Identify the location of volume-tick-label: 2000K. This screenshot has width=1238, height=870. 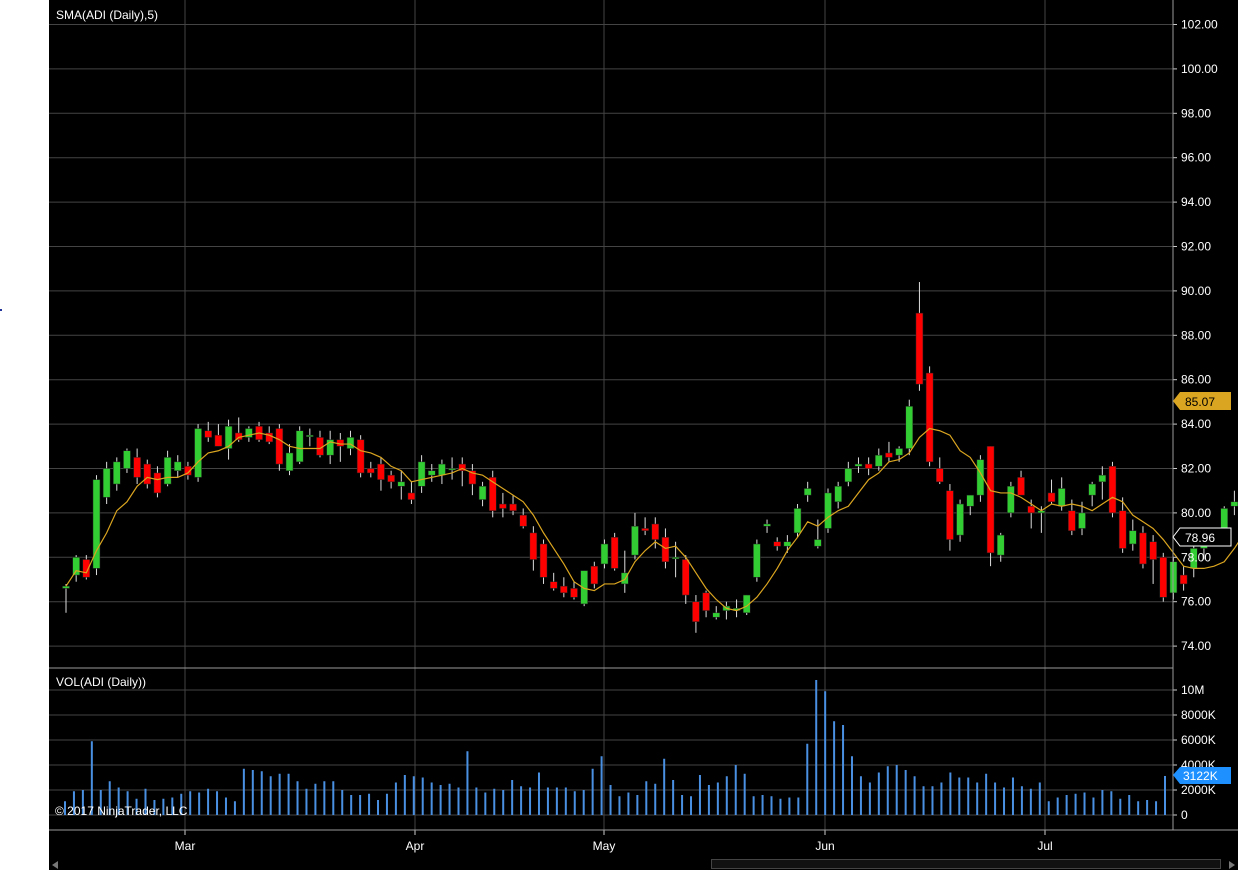
(1198, 790).